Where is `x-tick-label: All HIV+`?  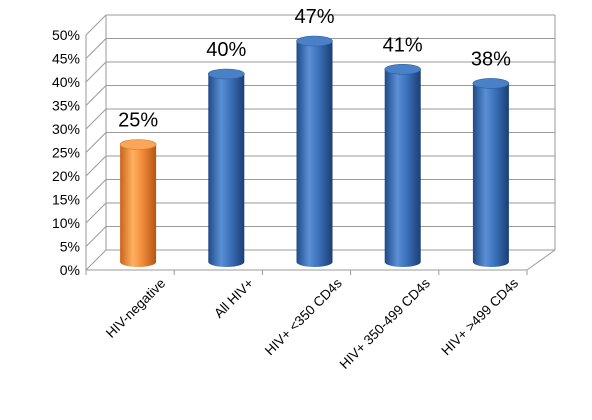
x-tick-label: All HIV+ is located at coordinates (233, 297).